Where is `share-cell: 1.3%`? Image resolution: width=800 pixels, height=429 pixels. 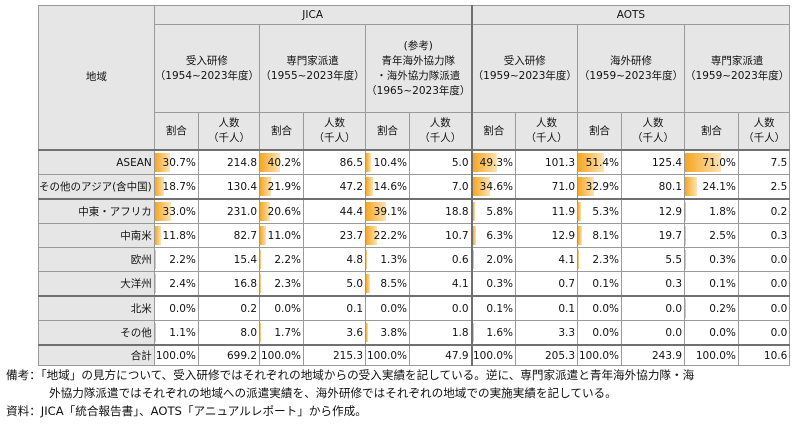
share-cell: 1.3% is located at coordinates (388, 259).